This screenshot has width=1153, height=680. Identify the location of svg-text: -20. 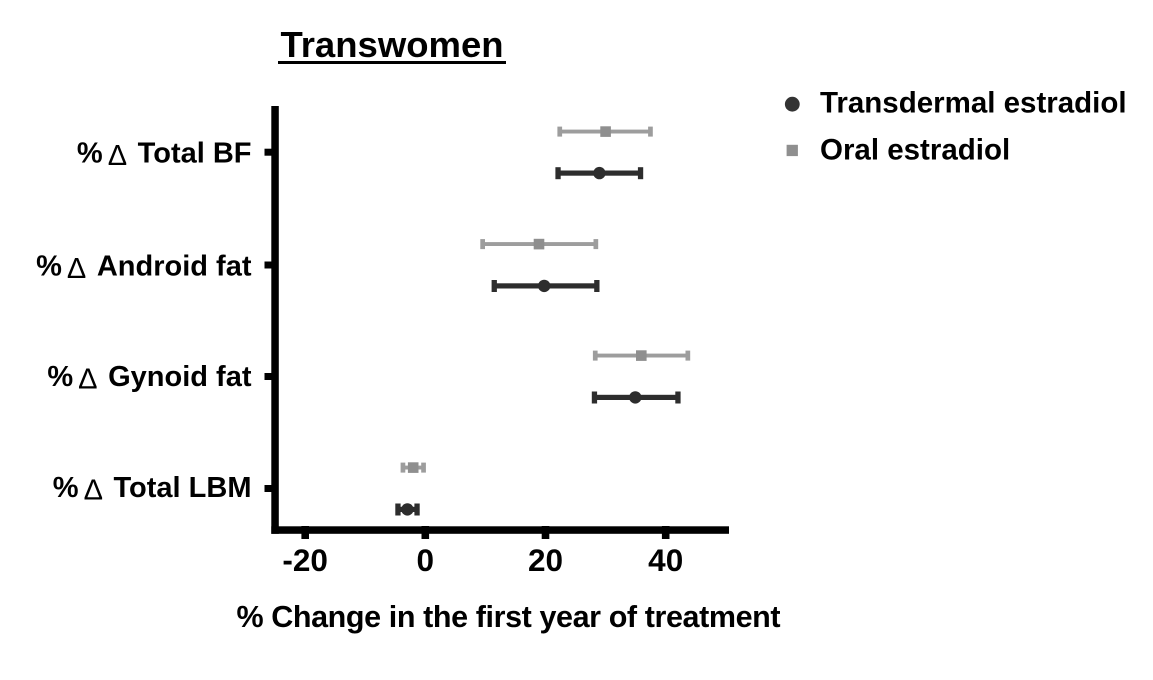
(305, 560).